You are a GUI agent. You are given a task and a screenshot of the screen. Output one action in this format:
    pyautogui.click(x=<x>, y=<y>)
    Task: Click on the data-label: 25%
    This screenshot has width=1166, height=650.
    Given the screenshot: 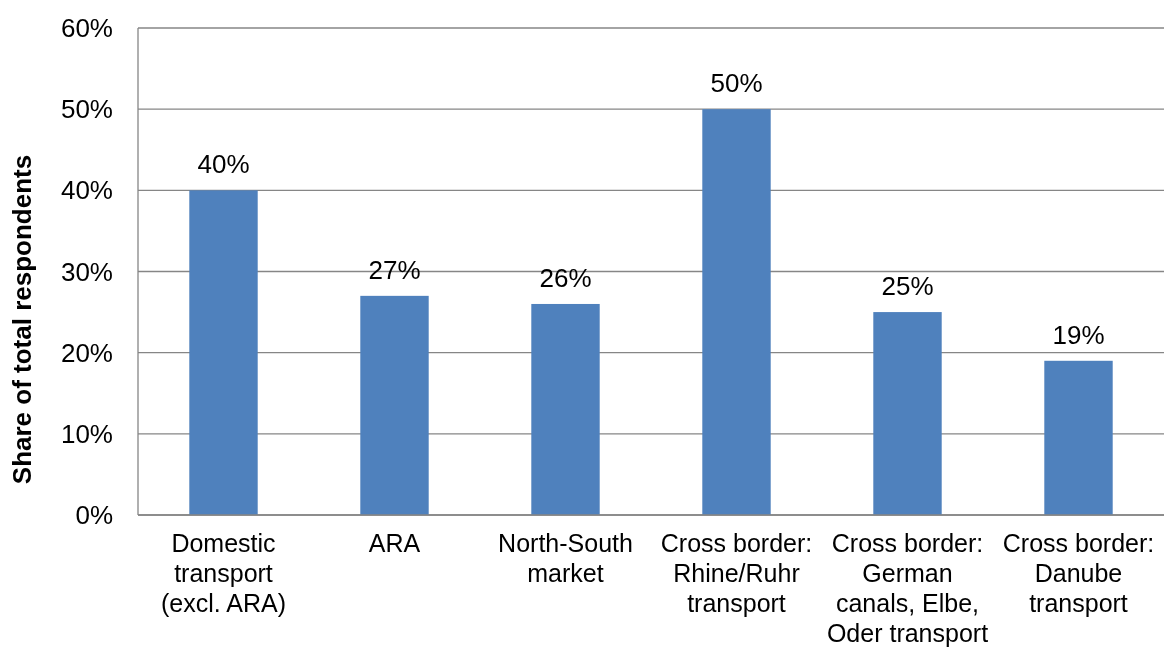 What is the action you would take?
    pyautogui.click(x=907, y=286)
    